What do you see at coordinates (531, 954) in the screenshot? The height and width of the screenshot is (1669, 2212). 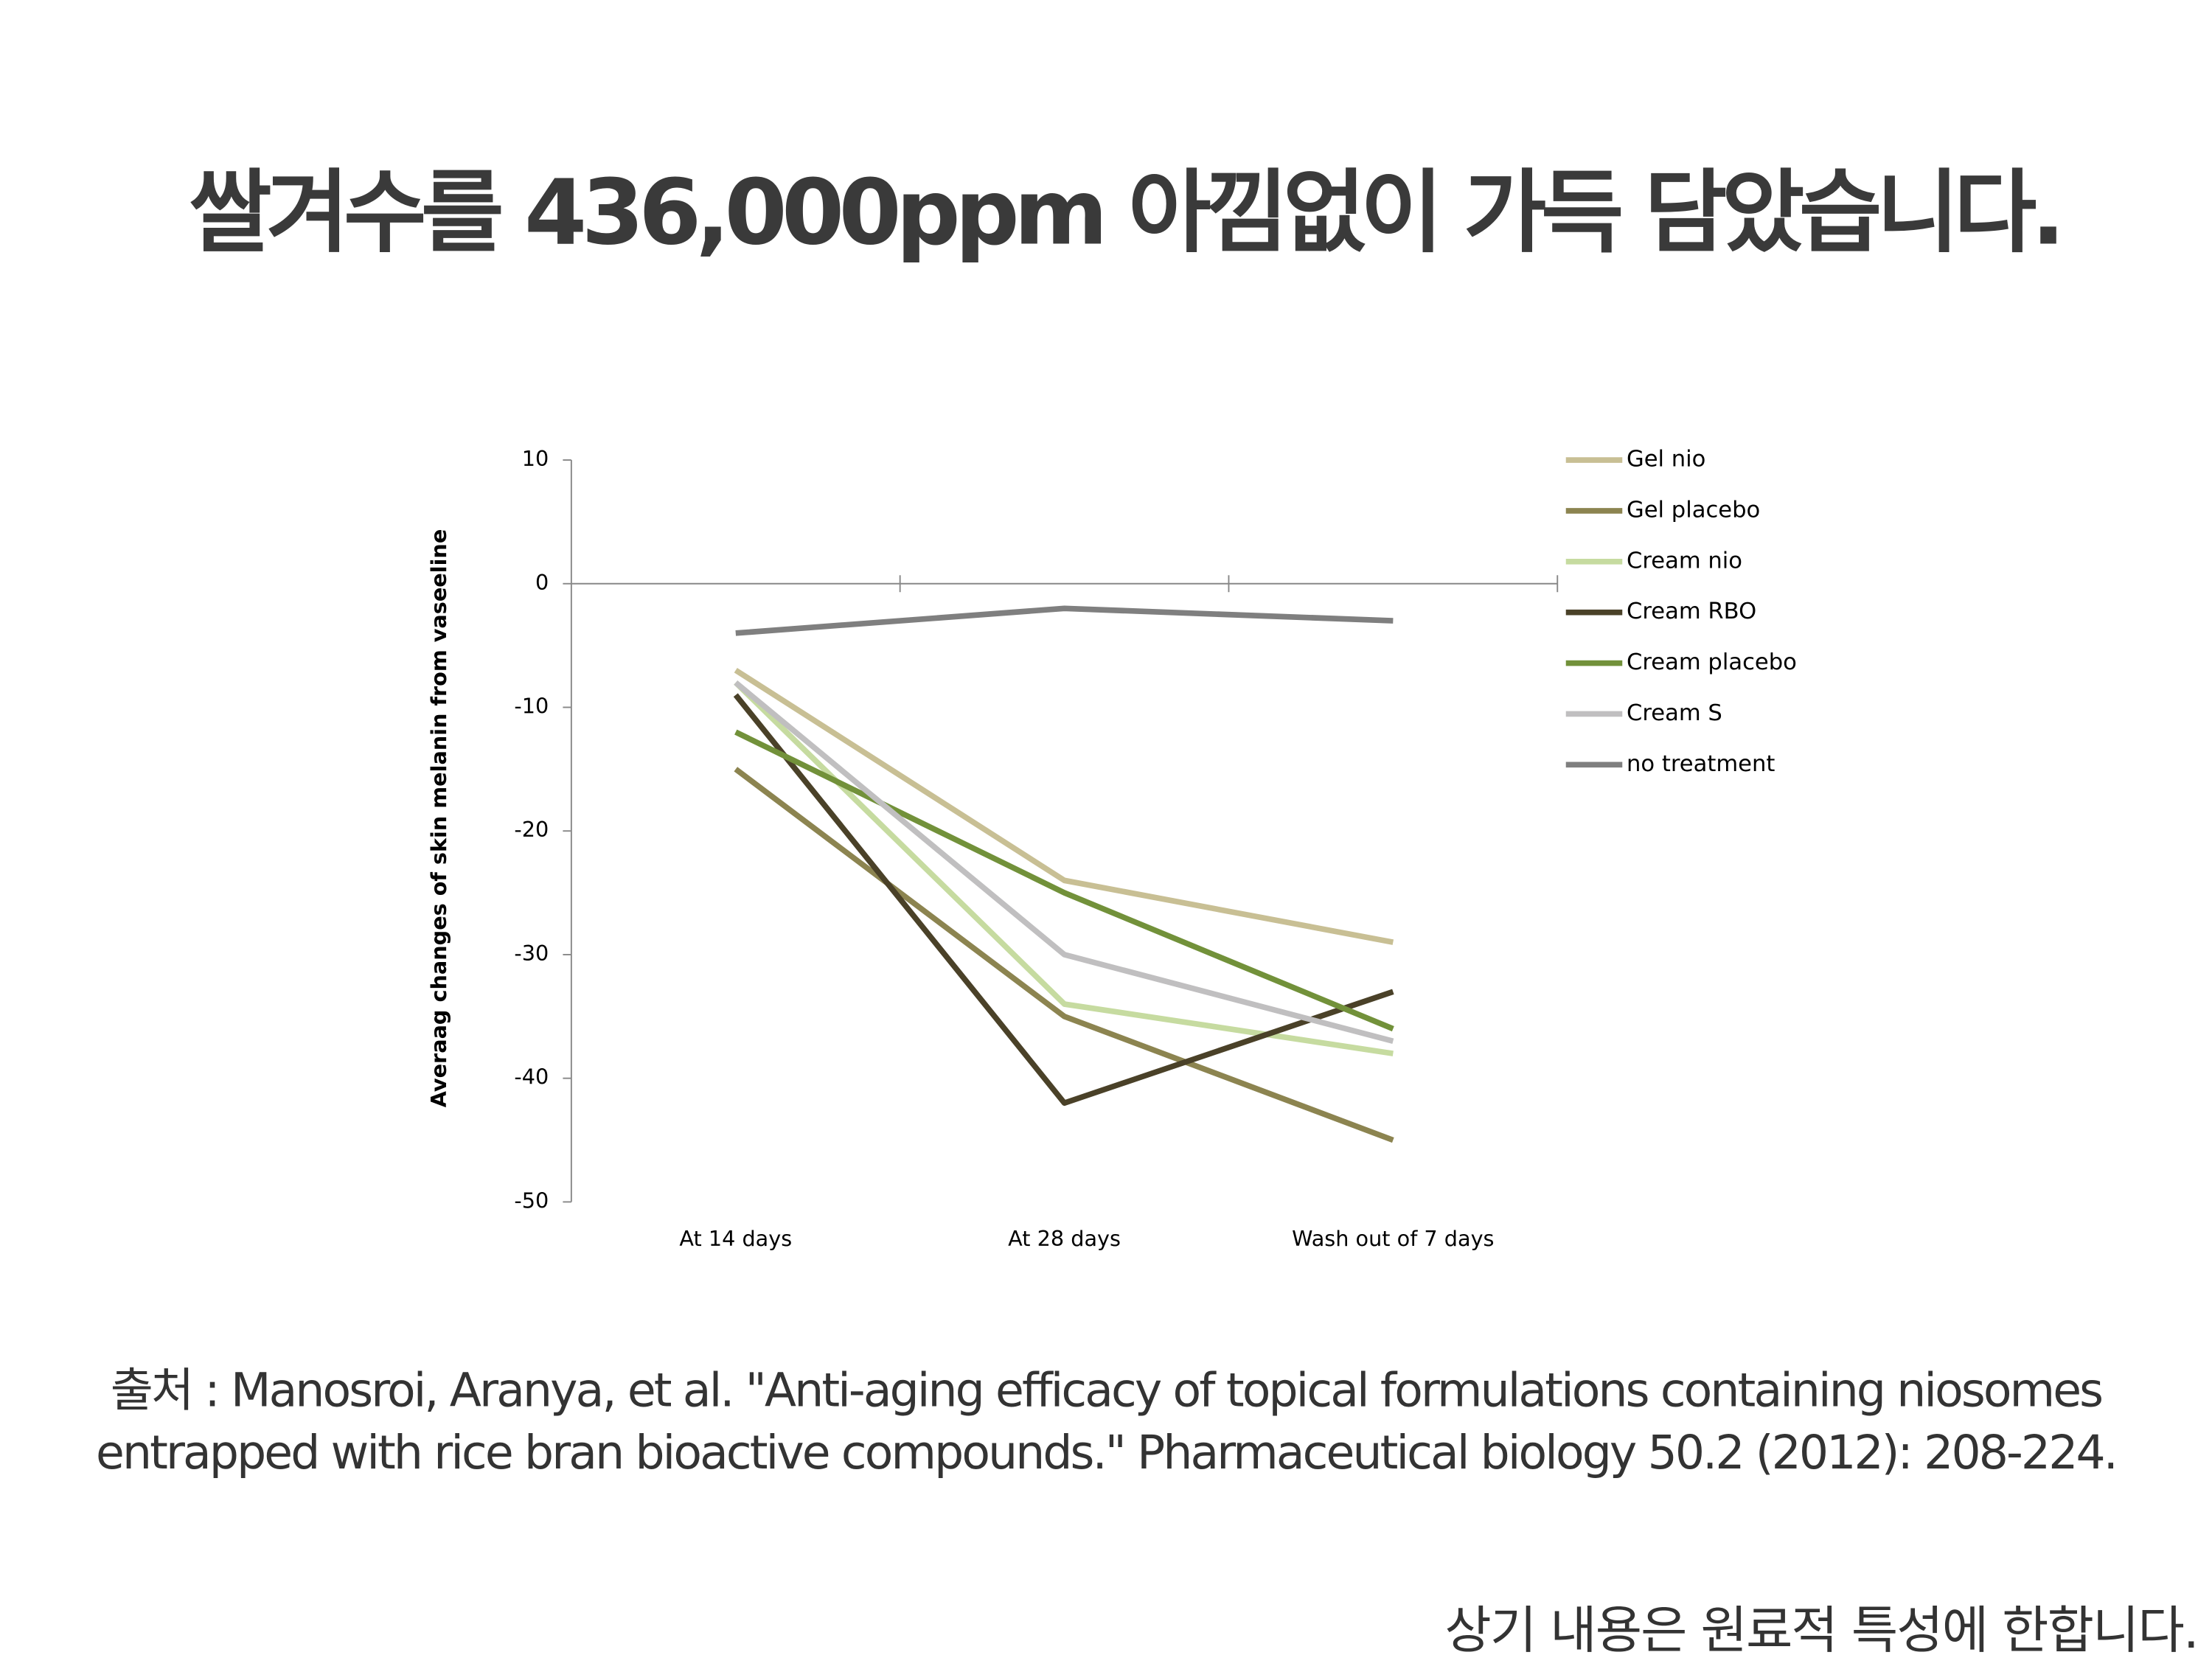 I see `y-tick-label: -30` at bounding box center [531, 954].